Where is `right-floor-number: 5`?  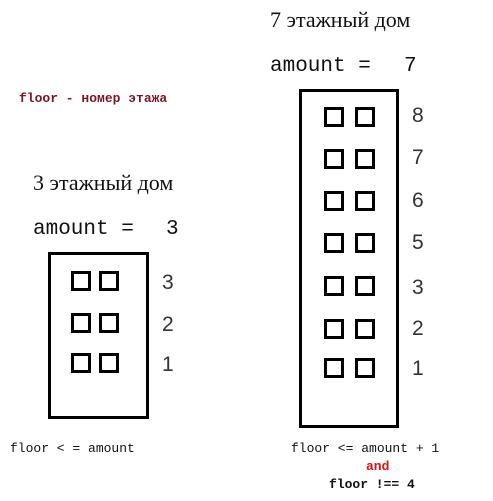
right-floor-number: 5 is located at coordinates (418, 242).